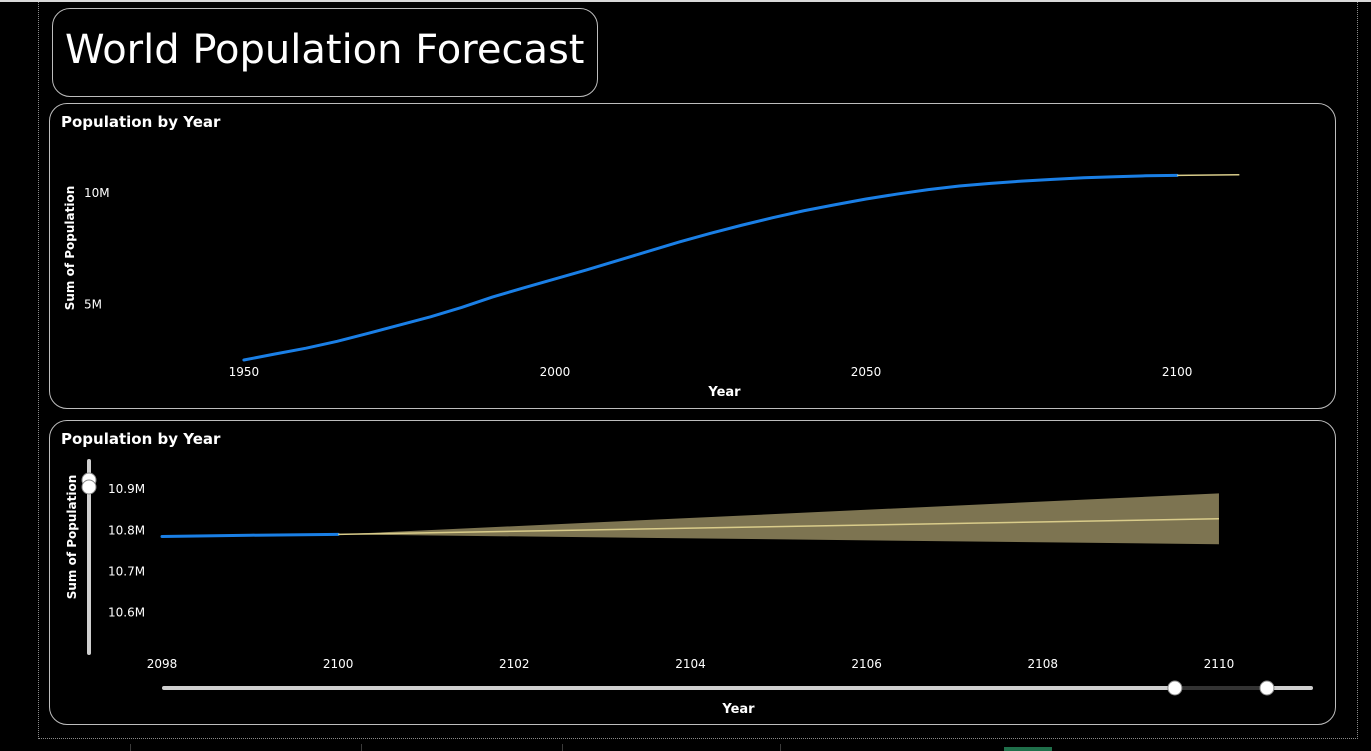 This screenshot has width=1371, height=751. What do you see at coordinates (1267, 688) in the screenshot?
I see `x-zoom-handle-right` at bounding box center [1267, 688].